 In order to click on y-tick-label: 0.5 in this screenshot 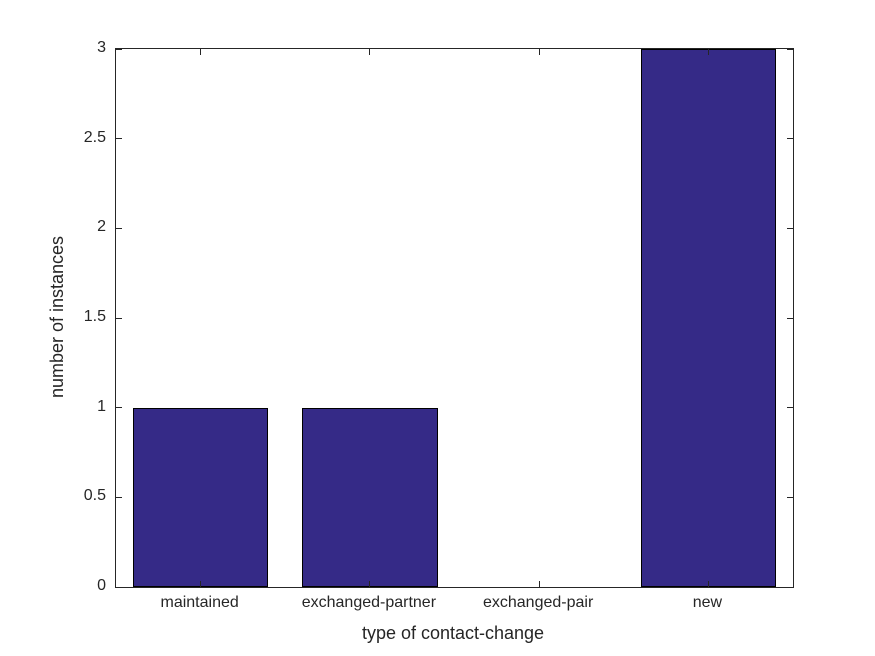, I will do `click(94, 496)`.